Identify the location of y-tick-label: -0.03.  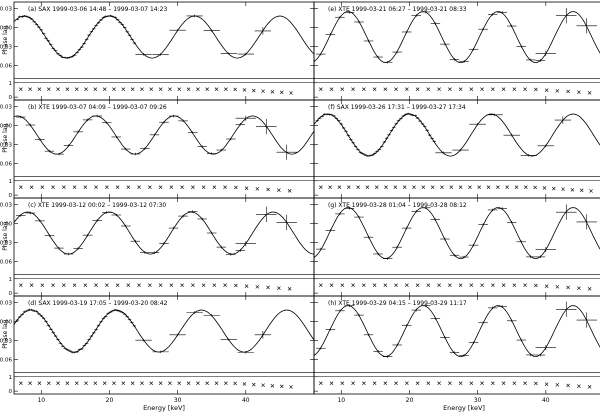
(6, 146).